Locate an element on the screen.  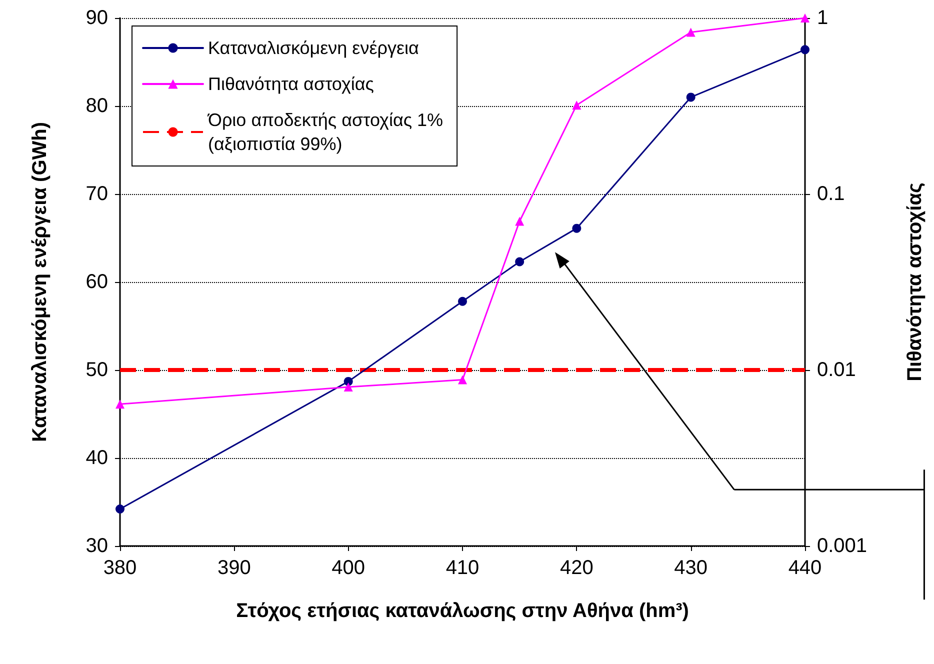
y-tick-label: 70 is located at coordinates (97, 194).